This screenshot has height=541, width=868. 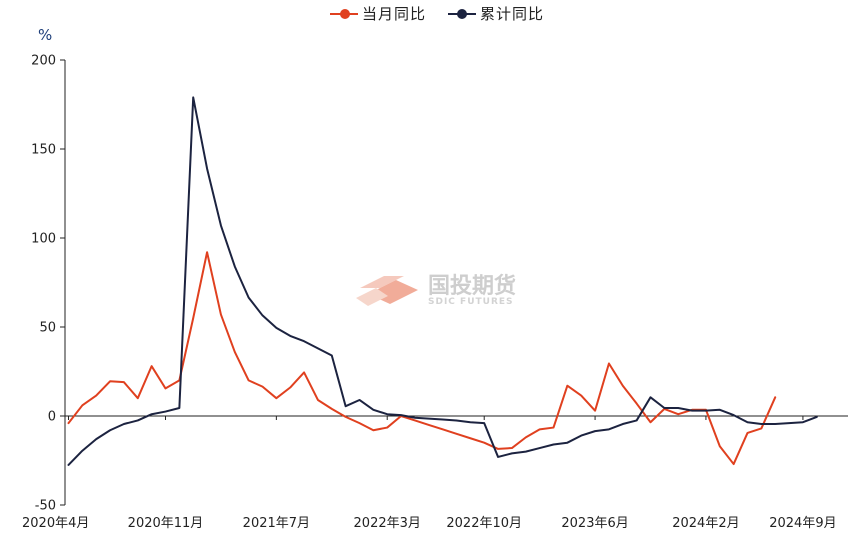 I want to click on watermark: 国投期货 SDIC FUTURES, so click(x=436, y=290).